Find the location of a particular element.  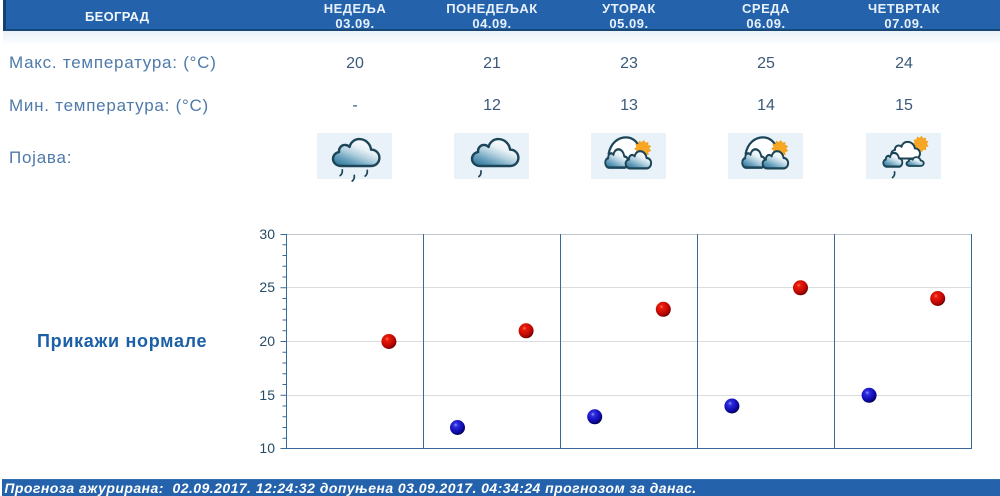

svg-text: 15 is located at coordinates (267, 395).